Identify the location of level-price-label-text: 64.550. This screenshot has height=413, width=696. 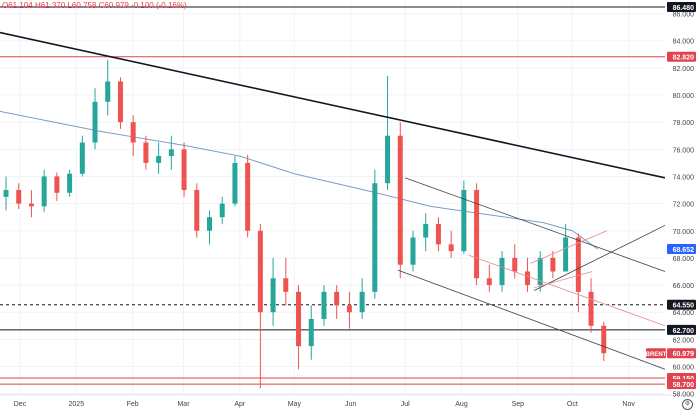
(684, 306).